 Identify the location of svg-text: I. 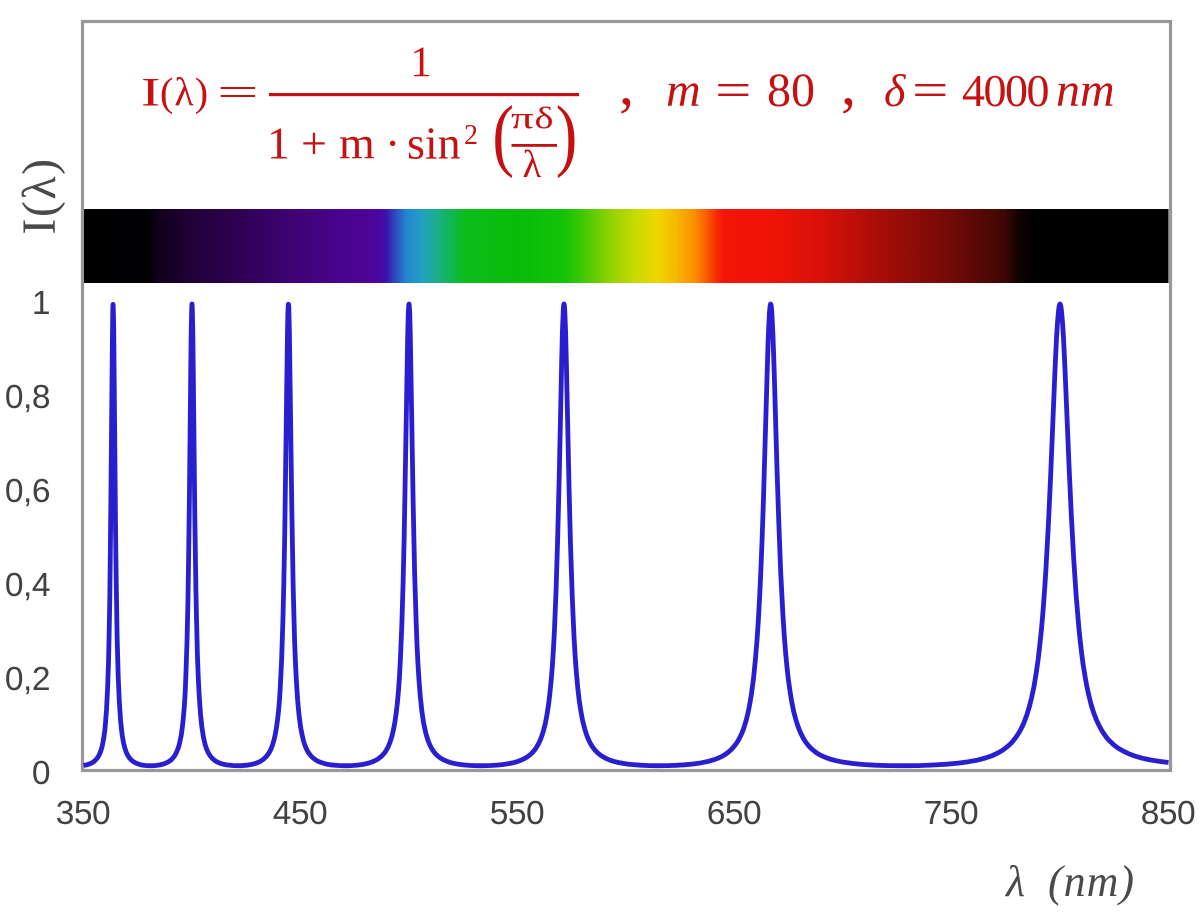
(150, 92).